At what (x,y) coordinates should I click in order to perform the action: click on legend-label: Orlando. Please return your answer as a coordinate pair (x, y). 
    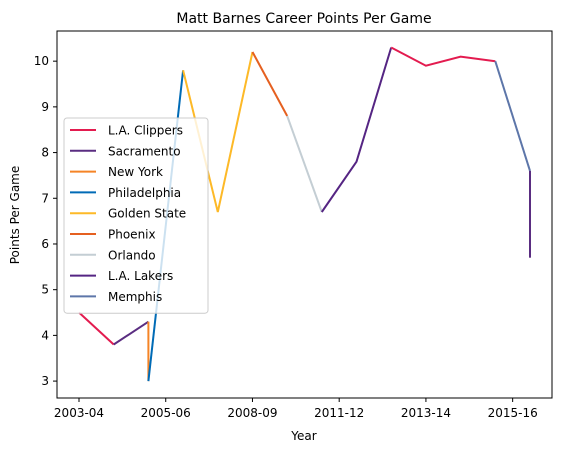
    Looking at the image, I should click on (132, 255).